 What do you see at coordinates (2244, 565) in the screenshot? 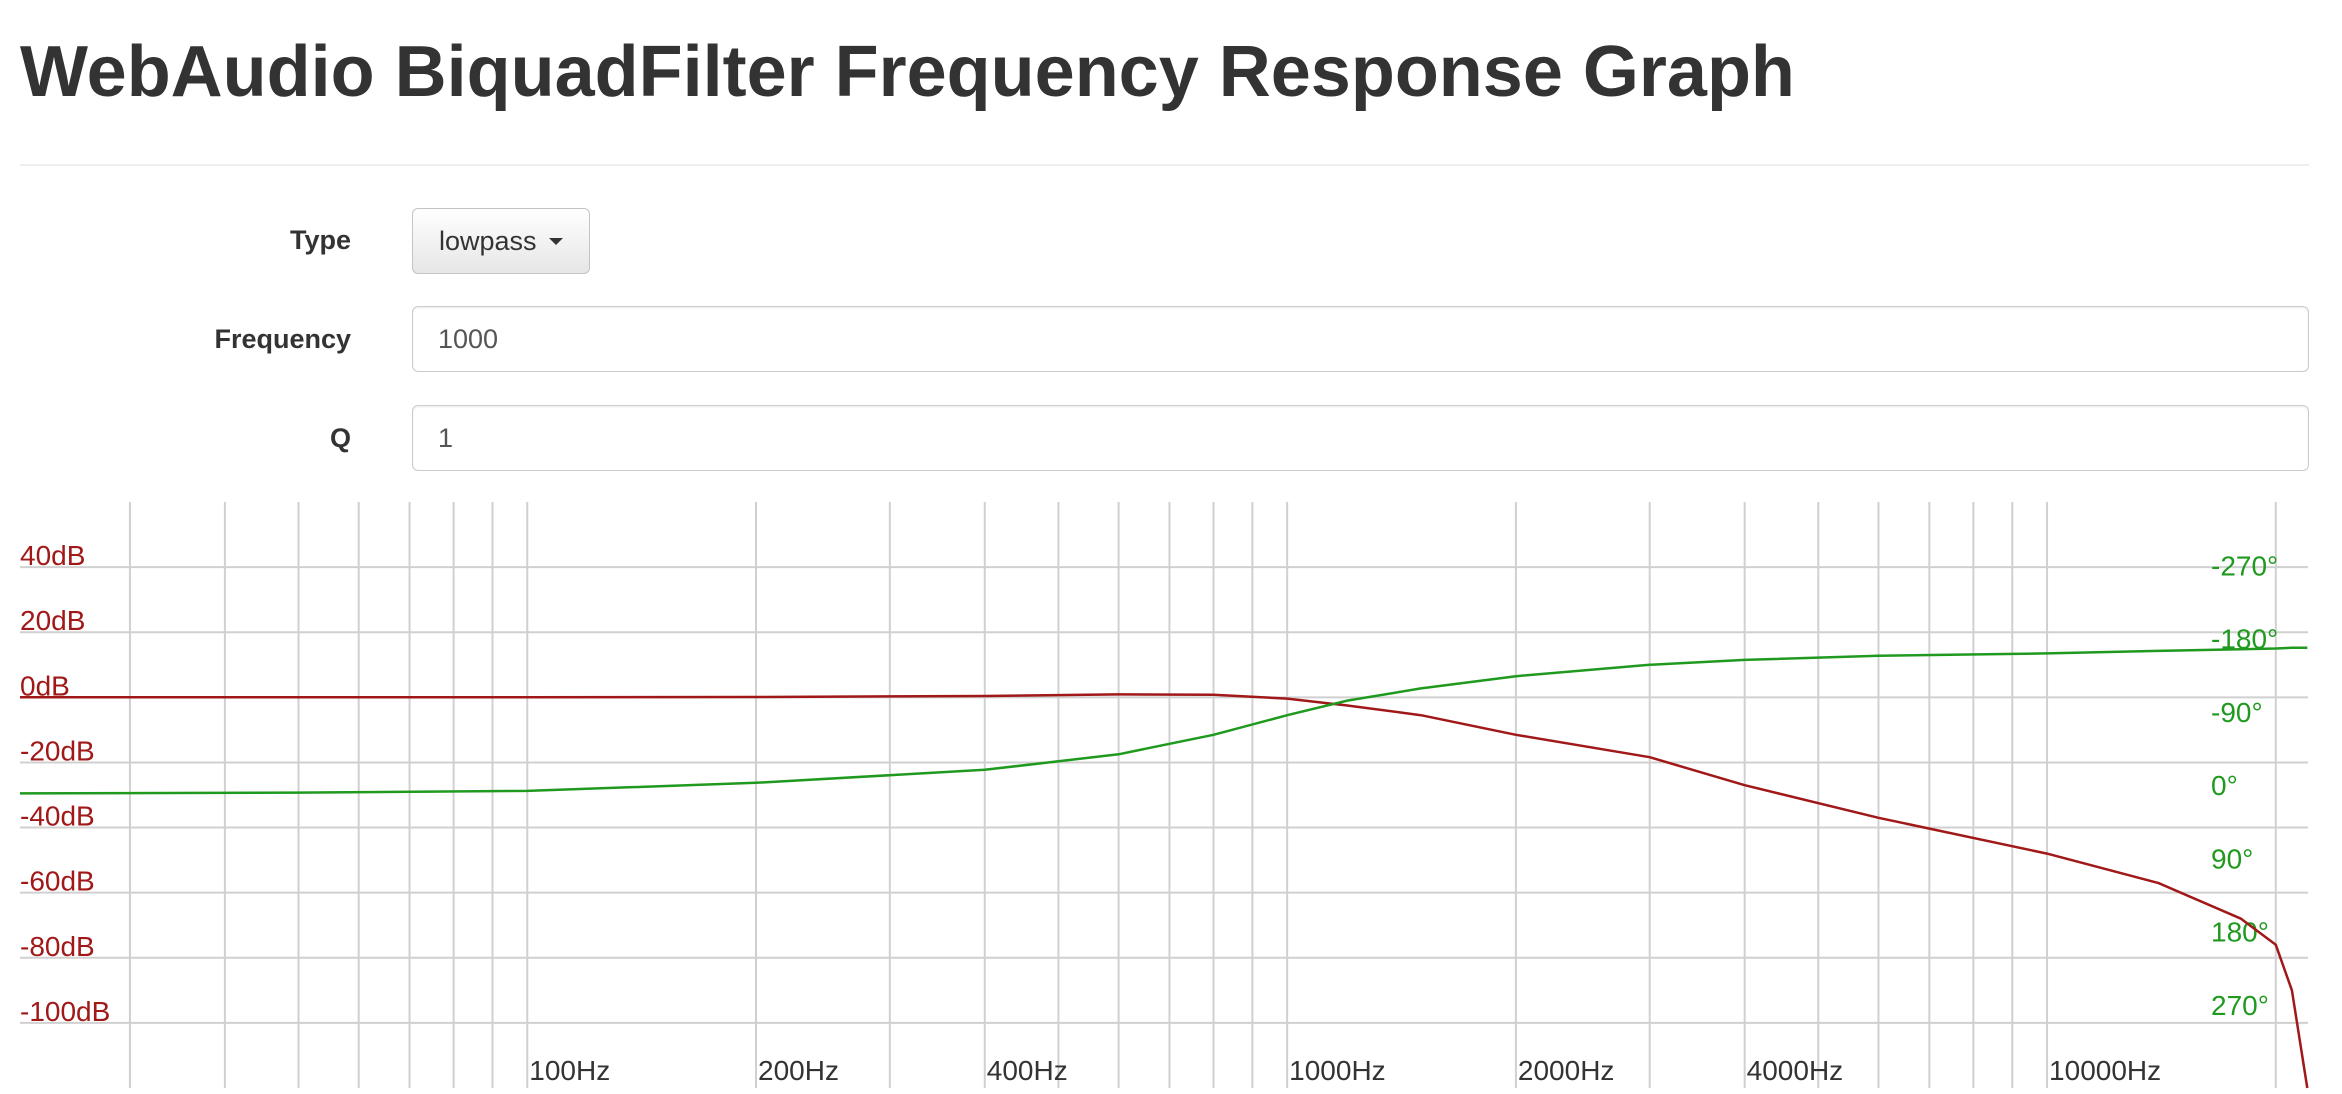
I see `y2-tick-label: -270°` at bounding box center [2244, 565].